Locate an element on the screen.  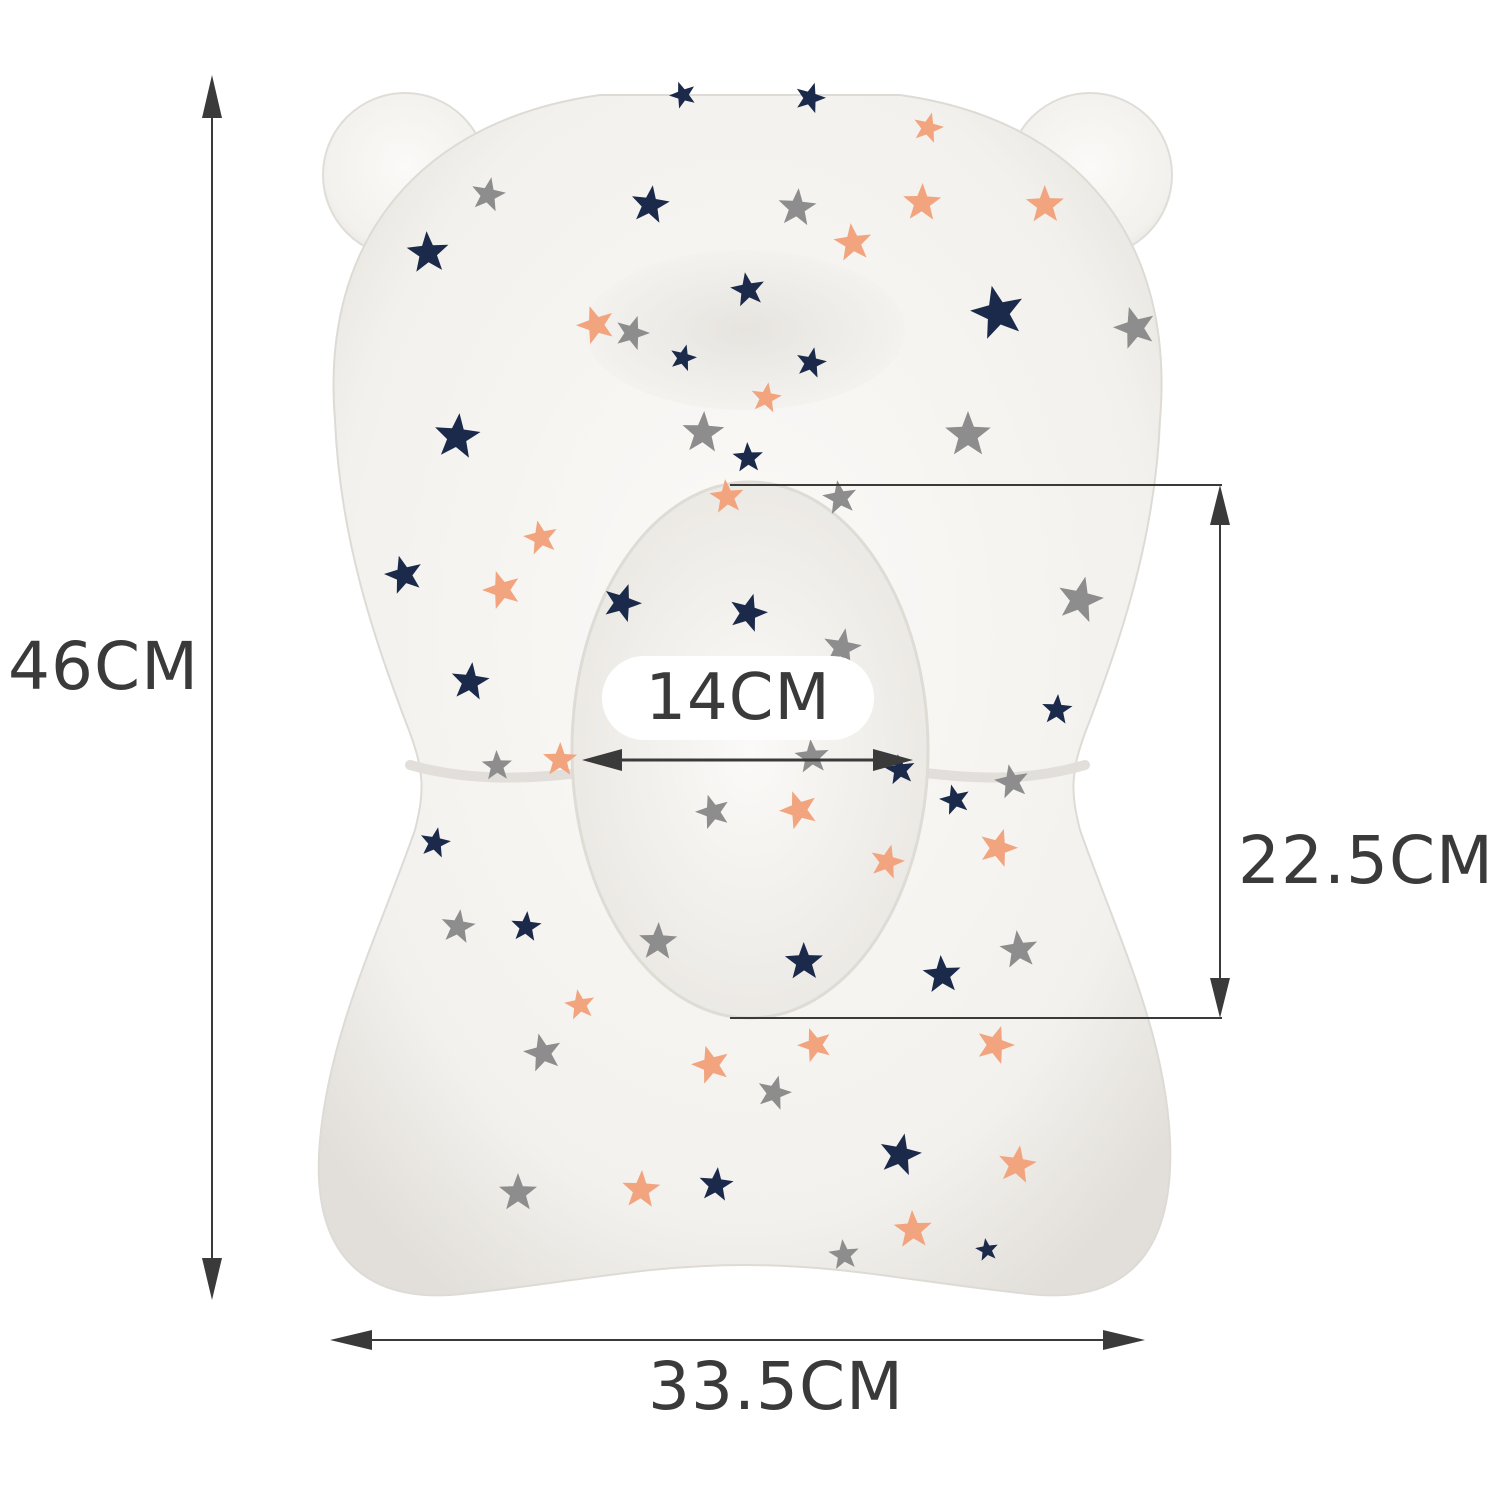
seat-arrow-left is located at coordinates (602, 760).